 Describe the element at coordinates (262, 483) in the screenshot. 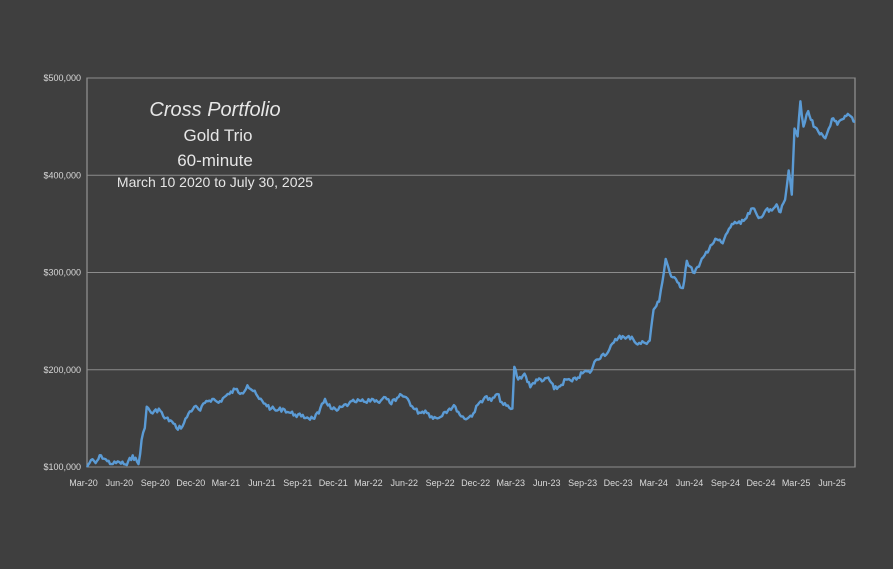

I see `x-tick-label: Jun-21` at that location.